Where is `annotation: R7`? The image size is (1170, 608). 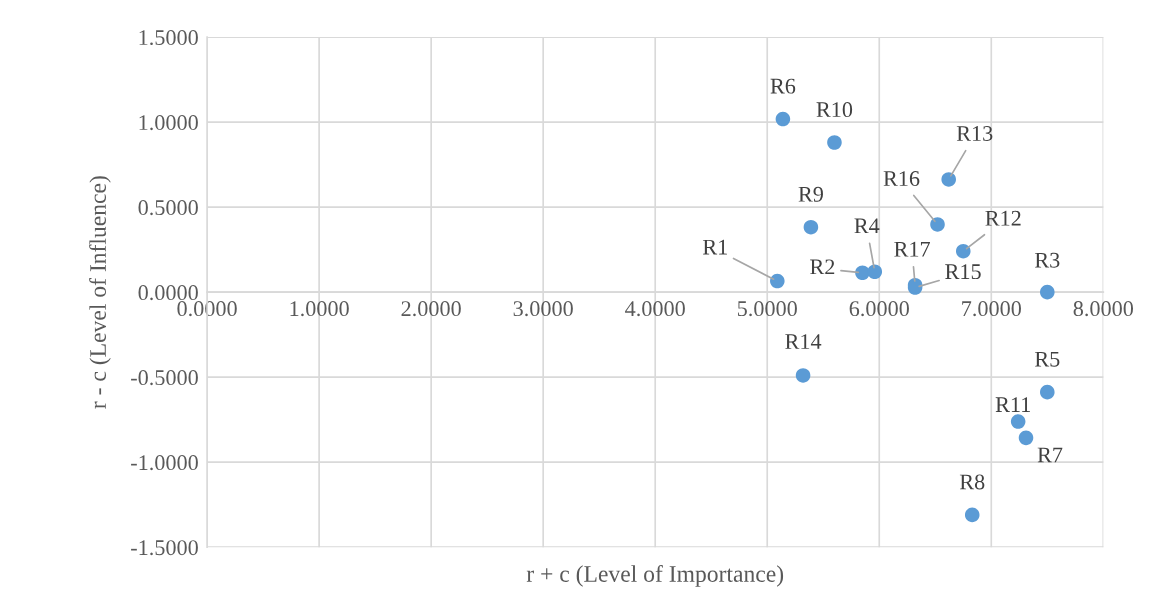
annotation: R7 is located at coordinates (1050, 455).